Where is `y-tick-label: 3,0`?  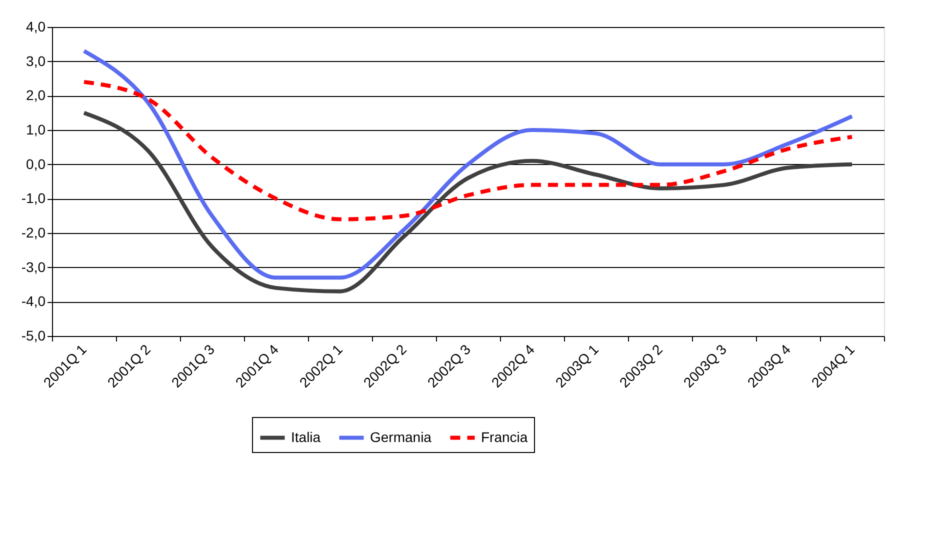 y-tick-label: 3,0 is located at coordinates (36, 60).